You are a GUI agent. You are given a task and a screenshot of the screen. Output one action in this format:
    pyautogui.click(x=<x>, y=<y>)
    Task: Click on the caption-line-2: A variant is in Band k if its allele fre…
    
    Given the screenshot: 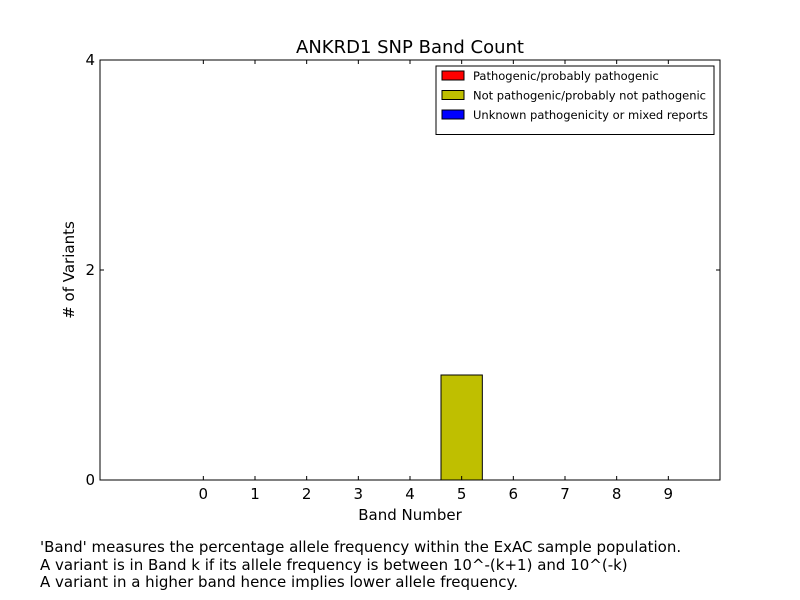 What is the action you would take?
    pyautogui.click(x=334, y=564)
    